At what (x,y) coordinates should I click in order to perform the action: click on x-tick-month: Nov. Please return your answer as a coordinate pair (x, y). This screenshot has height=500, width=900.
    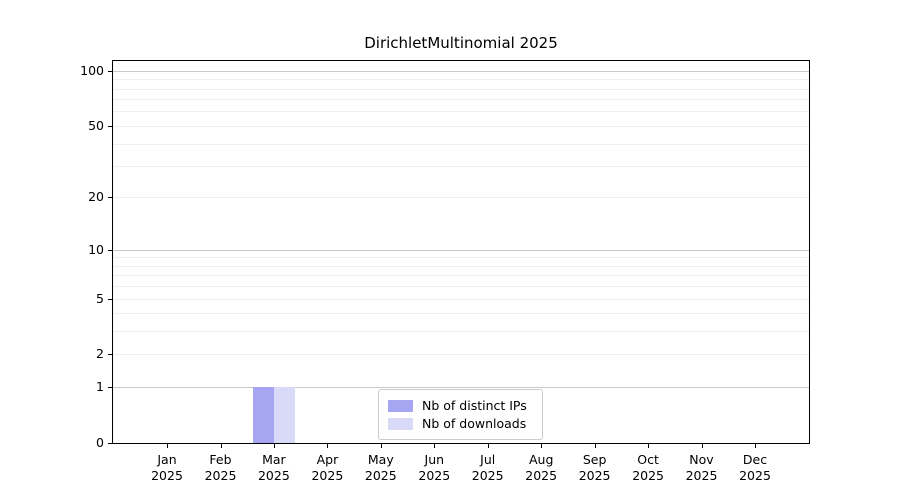
    Looking at the image, I should click on (701, 459).